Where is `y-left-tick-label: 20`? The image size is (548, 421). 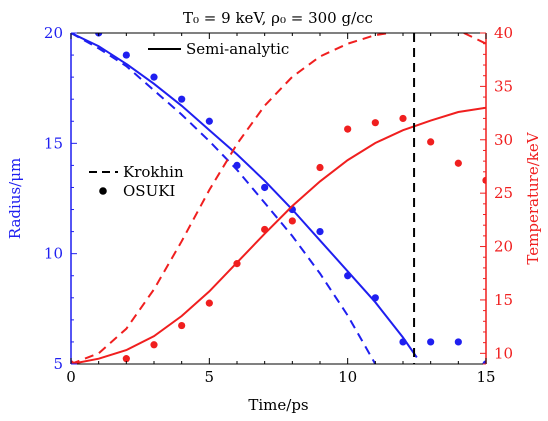 y-left-tick-label: 20 is located at coordinates (53, 33).